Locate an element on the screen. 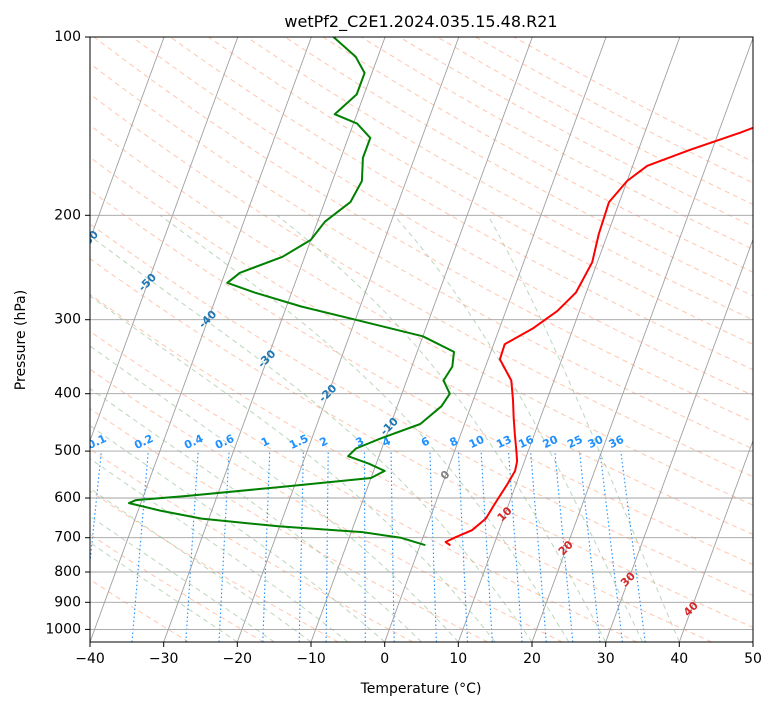 The height and width of the screenshot is (708, 775). x-tick-label: −40 is located at coordinates (90, 659).